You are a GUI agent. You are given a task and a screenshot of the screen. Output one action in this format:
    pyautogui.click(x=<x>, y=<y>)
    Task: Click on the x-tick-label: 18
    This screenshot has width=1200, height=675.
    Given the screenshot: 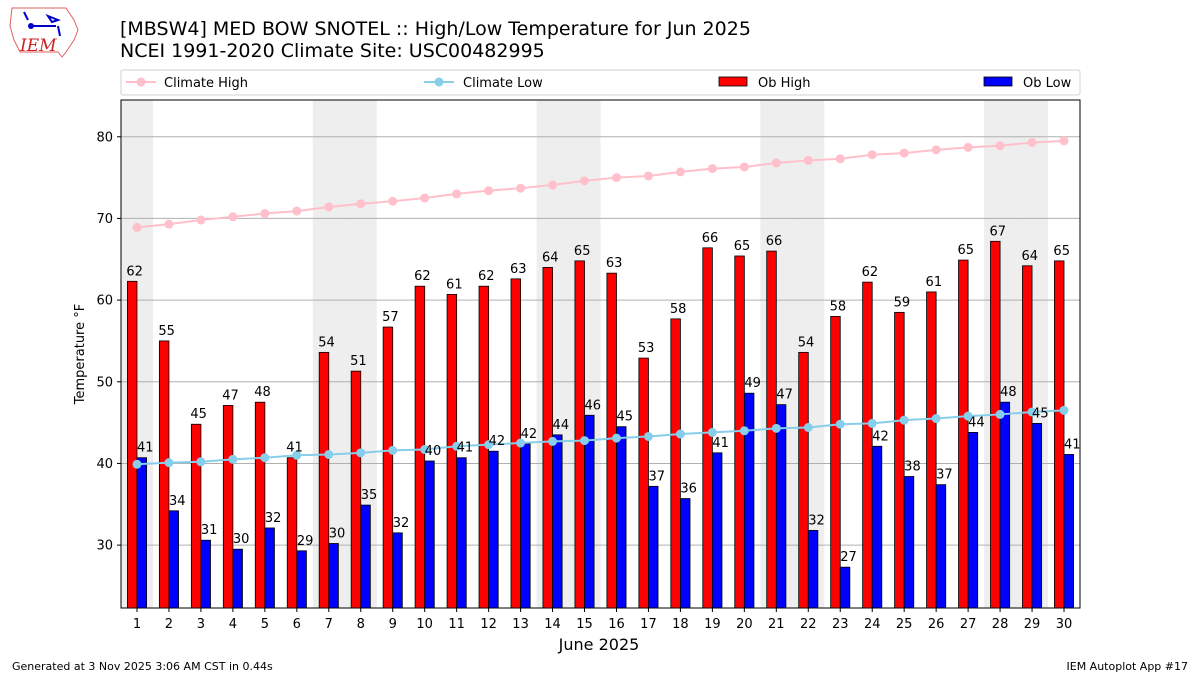 What is the action you would take?
    pyautogui.click(x=680, y=624)
    